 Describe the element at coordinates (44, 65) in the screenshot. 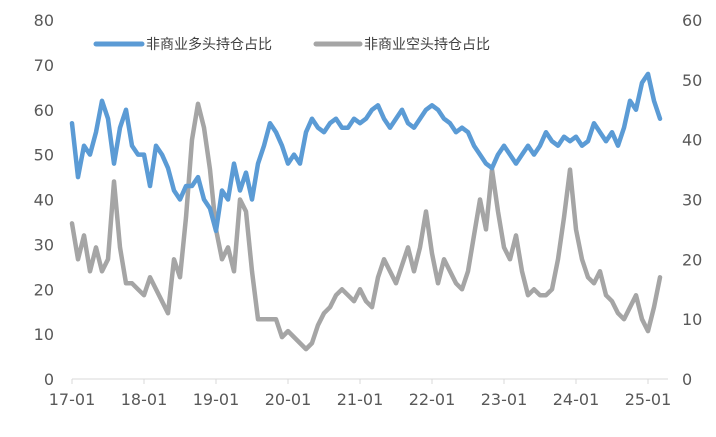

I see `left-y-tick-label: 70` at that location.